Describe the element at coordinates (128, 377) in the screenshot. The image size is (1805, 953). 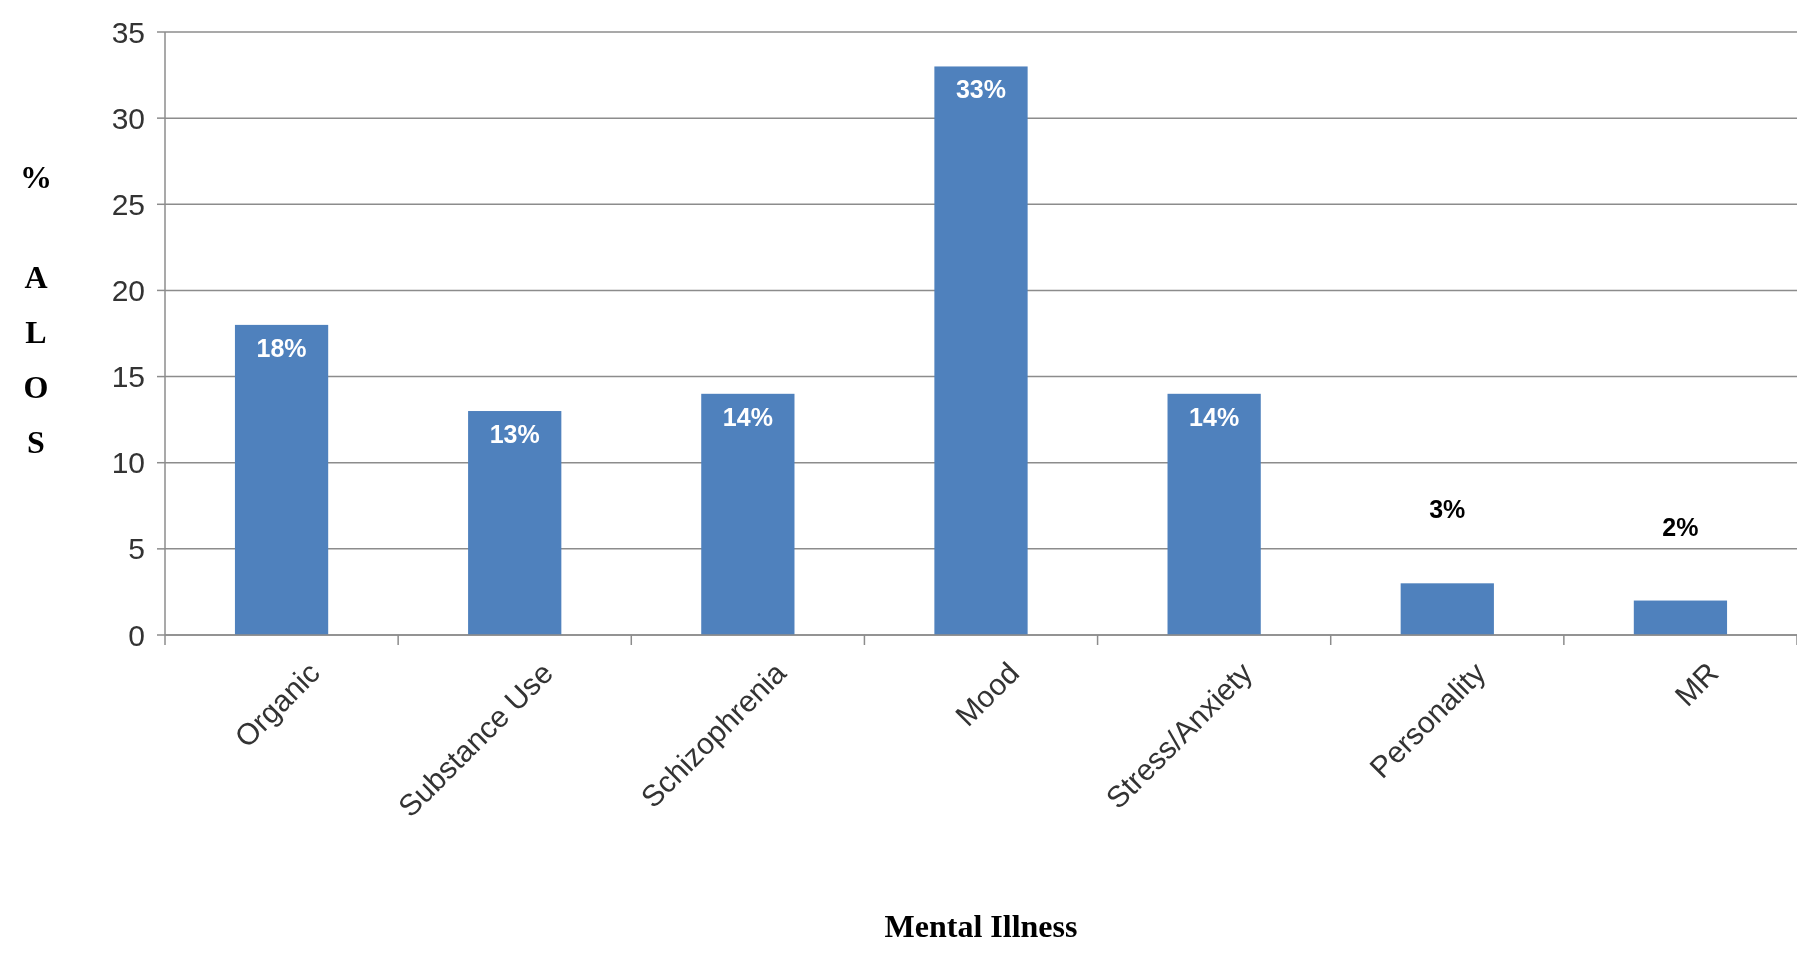
I see `y-tick-label: 15` at that location.